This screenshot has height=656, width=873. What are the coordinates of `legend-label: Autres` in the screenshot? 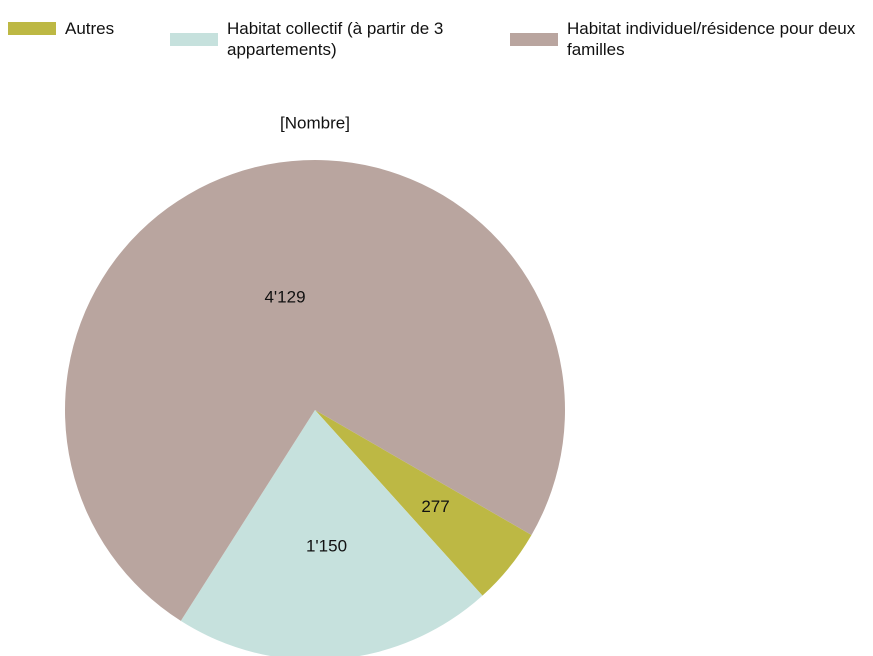 It's located at (90, 28).